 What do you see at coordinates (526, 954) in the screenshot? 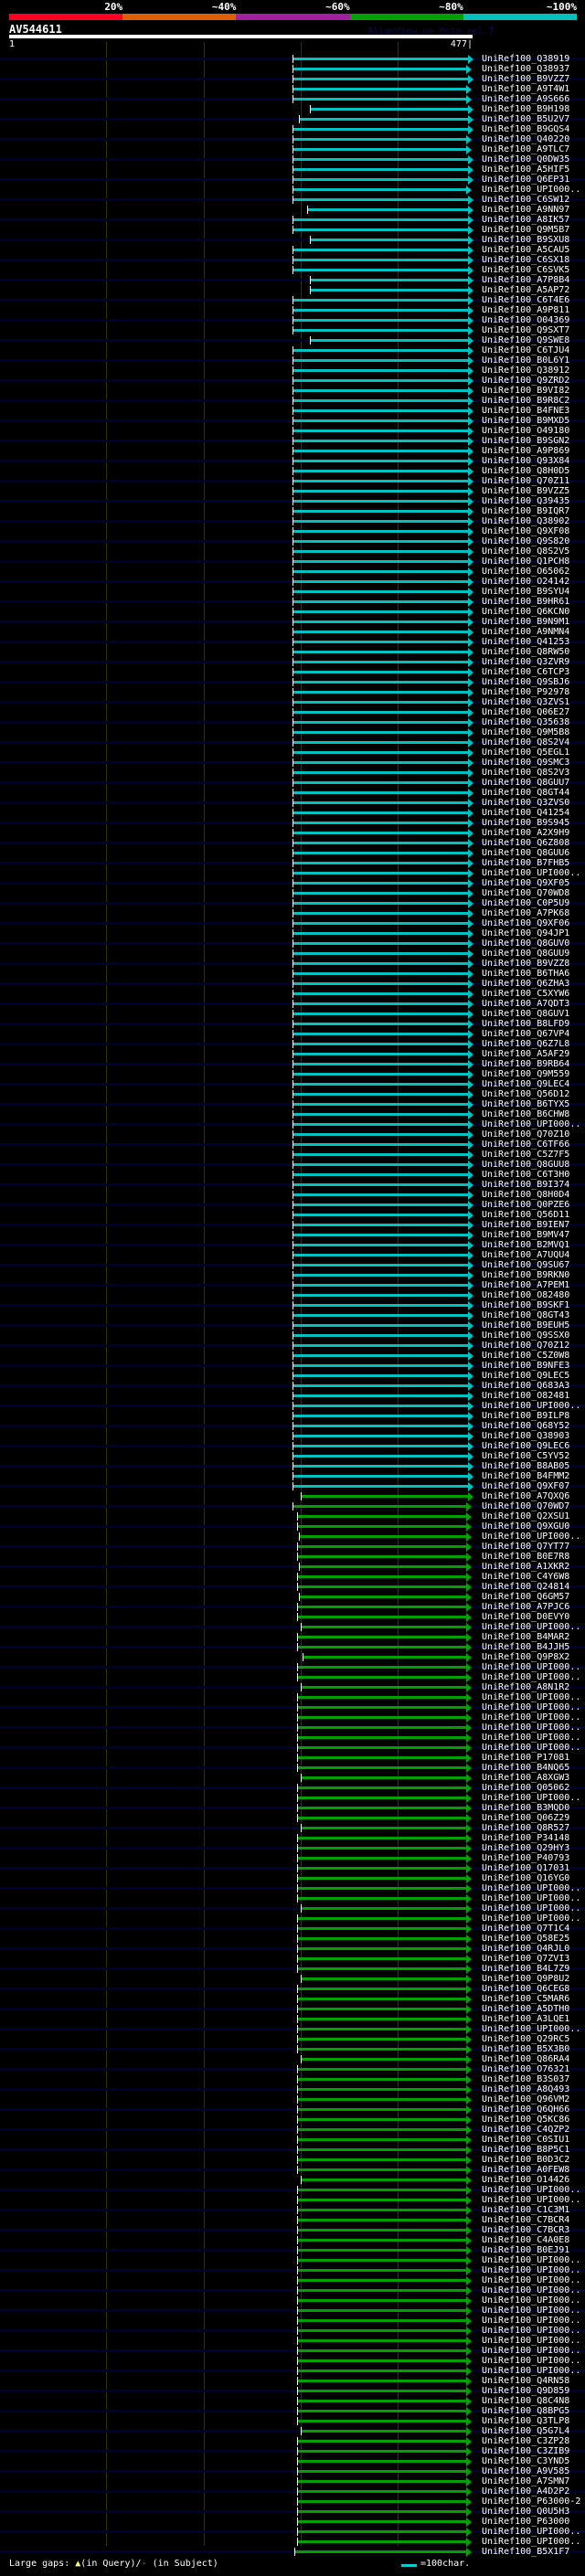
I see `hit-label: UniRef100_Q8GUU9` at bounding box center [526, 954].